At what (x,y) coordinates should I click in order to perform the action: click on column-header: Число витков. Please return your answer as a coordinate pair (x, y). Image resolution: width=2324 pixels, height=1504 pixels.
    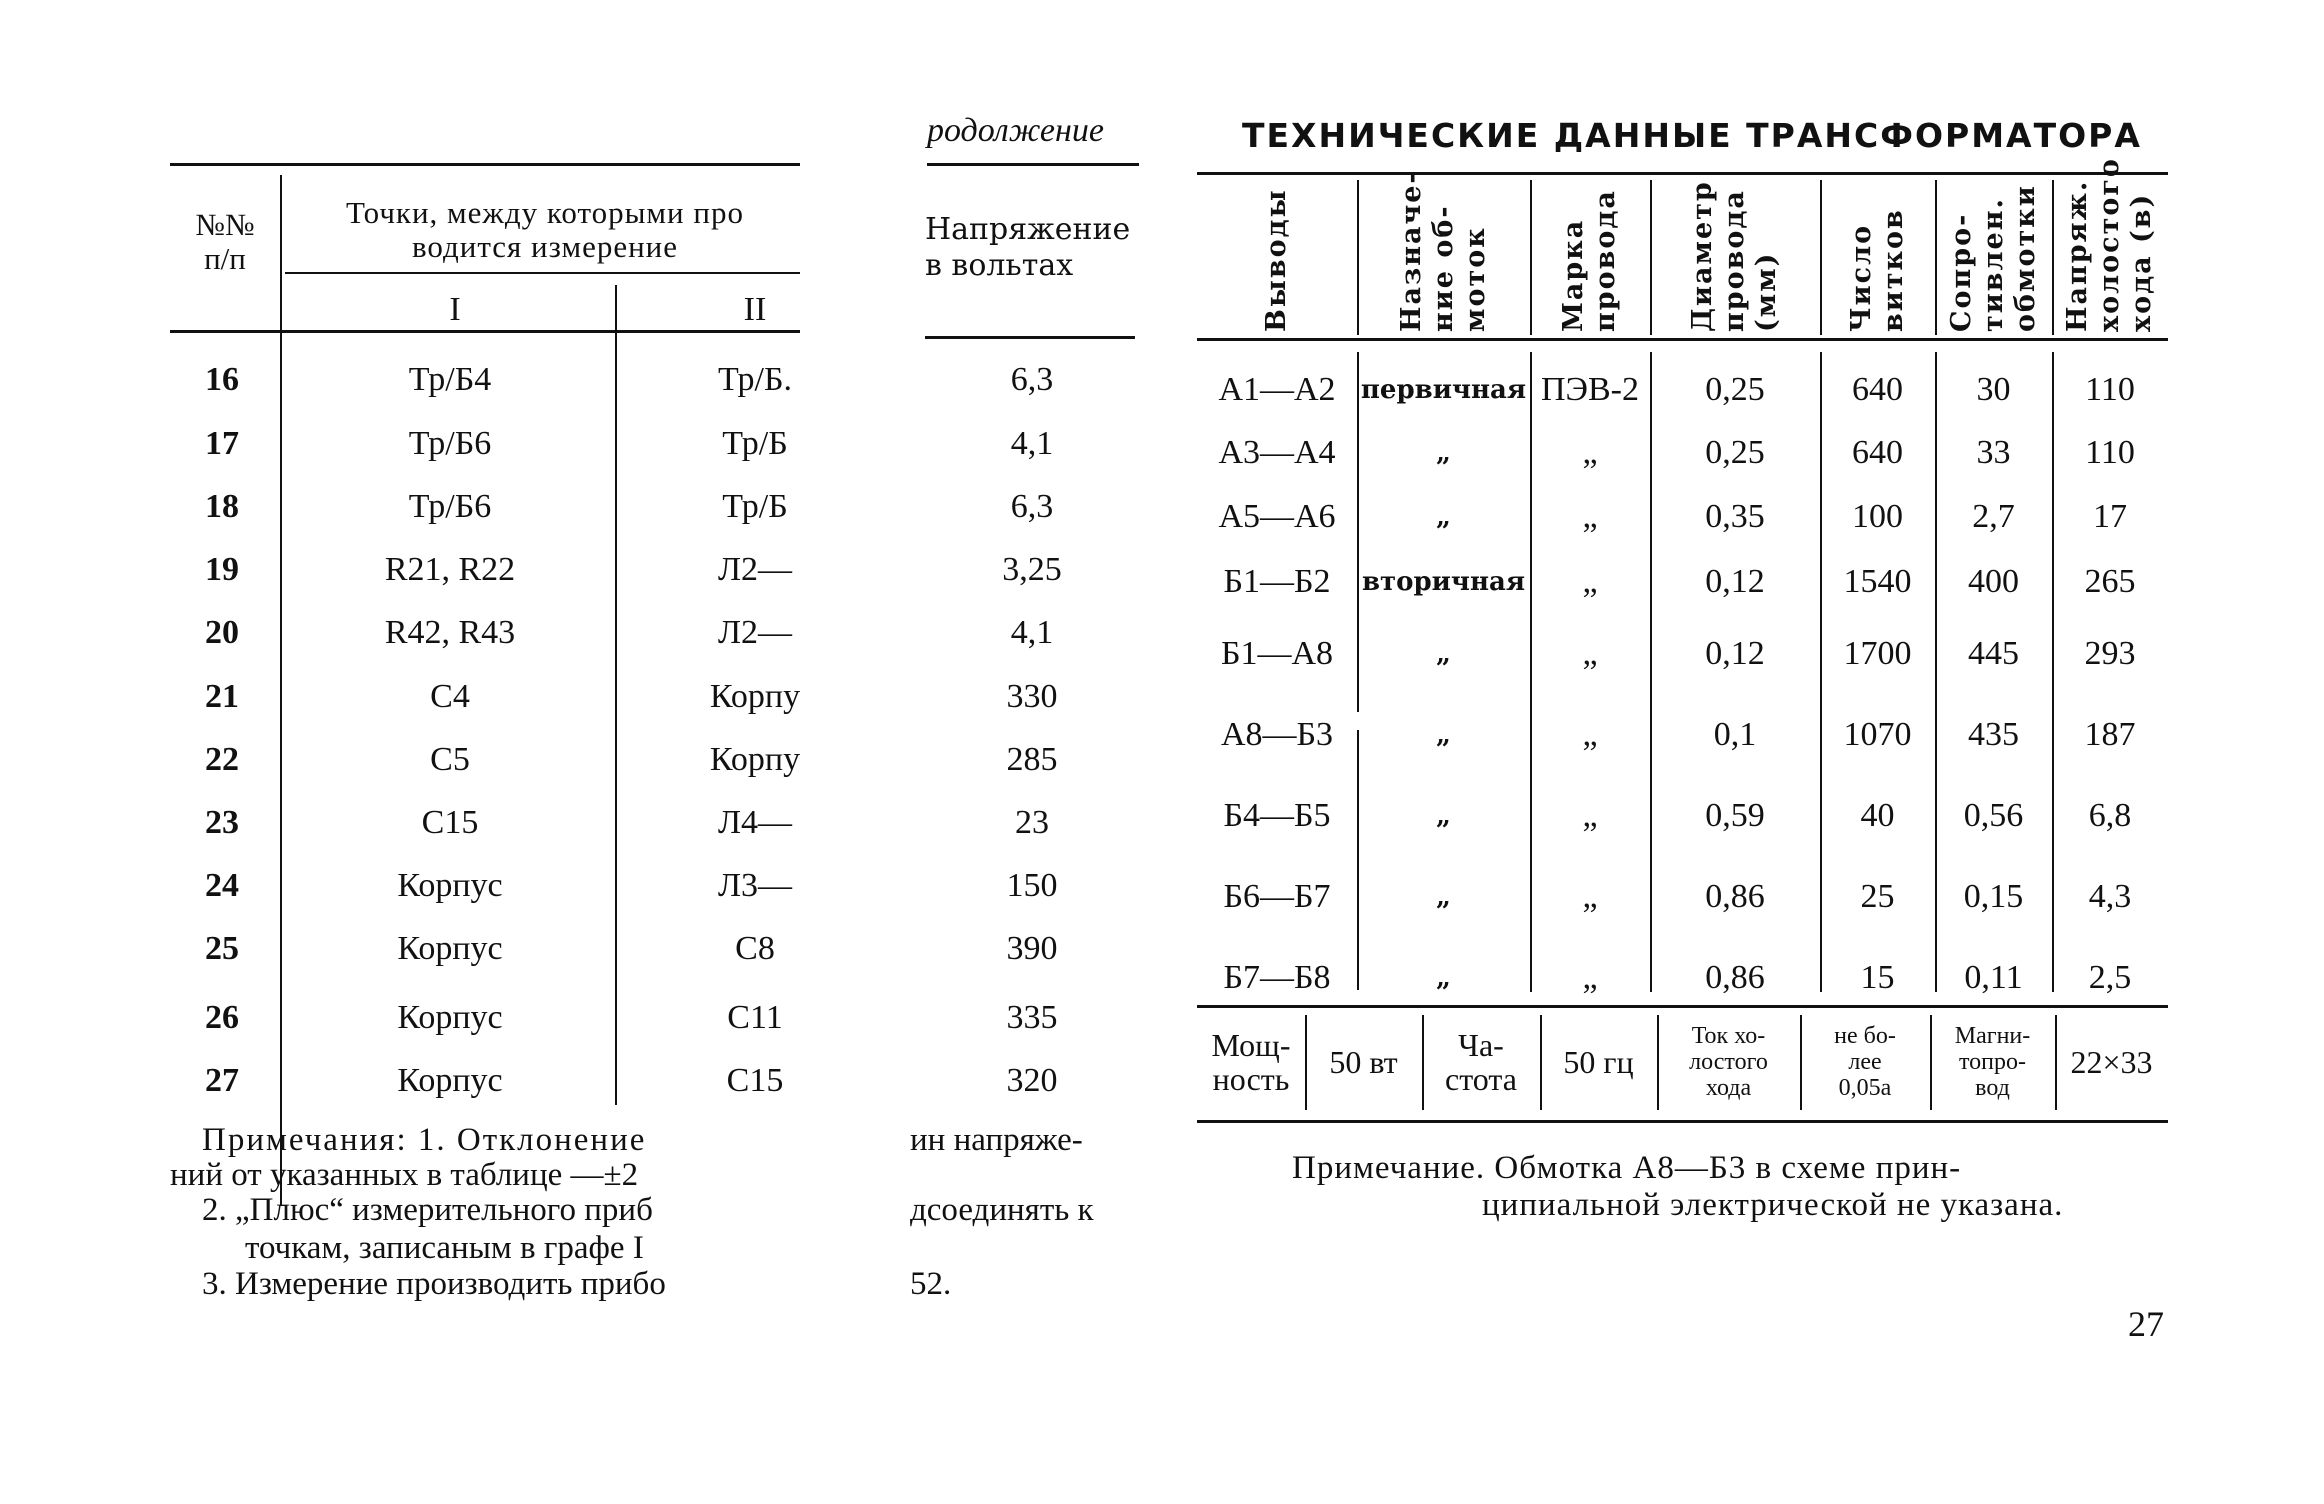
    Looking at the image, I should click on (1877, 270).